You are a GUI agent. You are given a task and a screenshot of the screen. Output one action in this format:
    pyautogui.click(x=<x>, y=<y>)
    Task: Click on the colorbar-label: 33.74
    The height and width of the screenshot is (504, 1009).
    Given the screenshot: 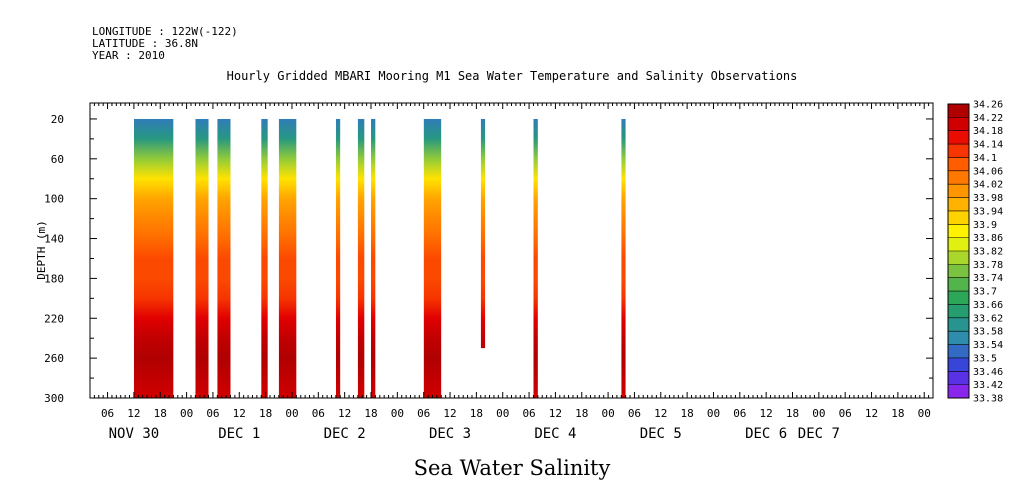 What is the action you would take?
    pyautogui.click(x=988, y=278)
    